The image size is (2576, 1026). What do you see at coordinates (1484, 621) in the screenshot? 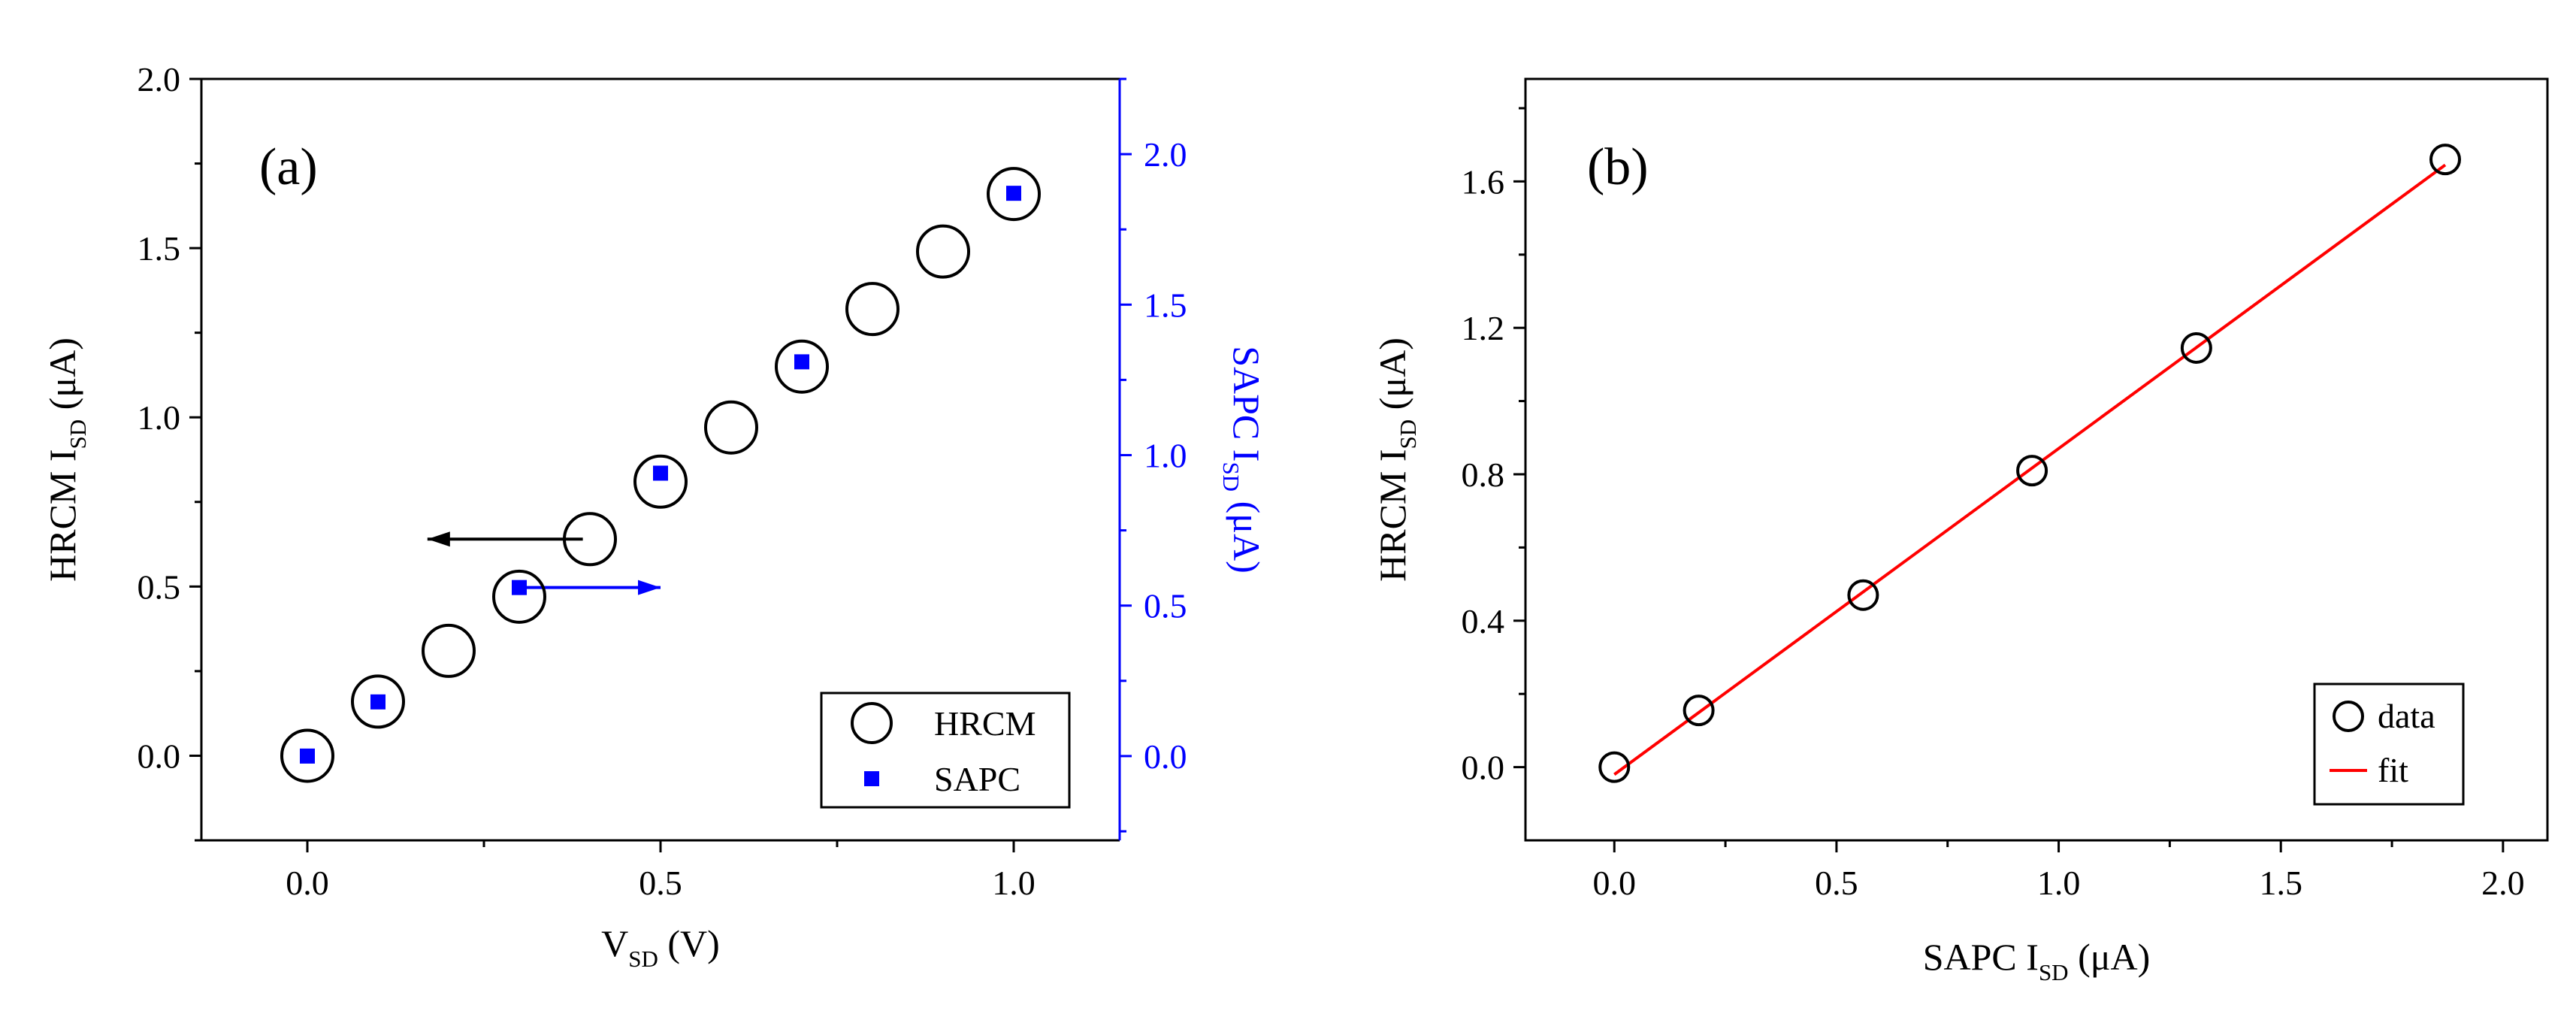
I see `panel-b-y-tick-label: 0.4` at bounding box center [1484, 621].